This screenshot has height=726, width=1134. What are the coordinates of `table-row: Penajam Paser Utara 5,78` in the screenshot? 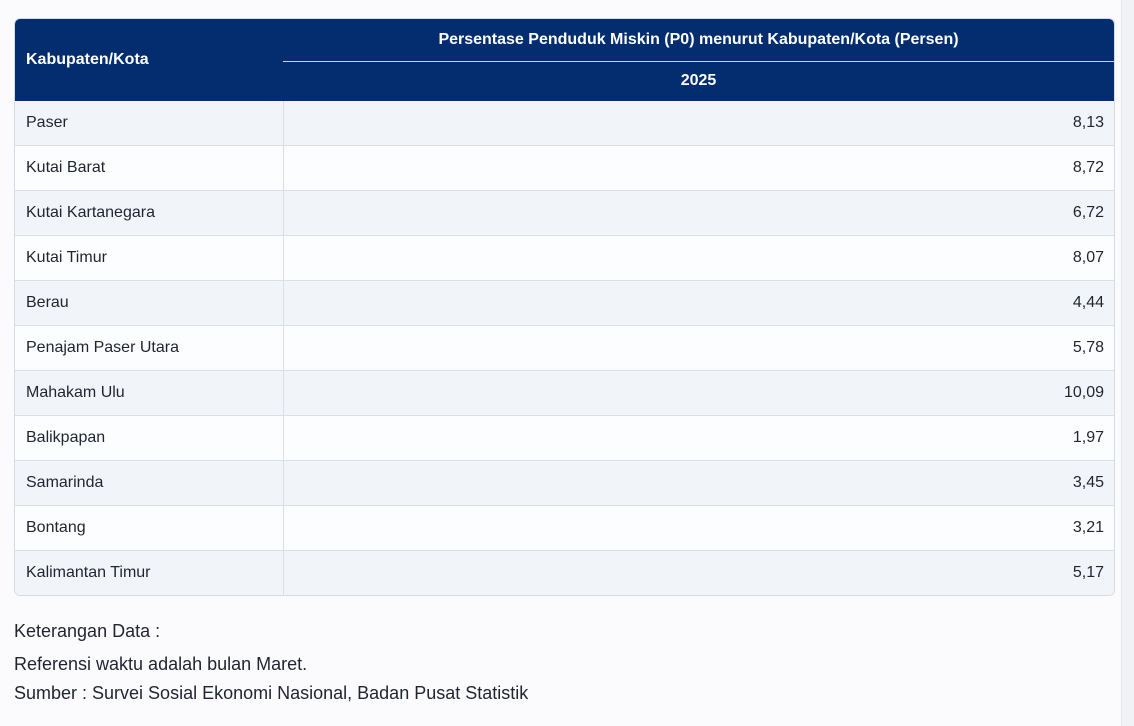 It's located at (564, 348).